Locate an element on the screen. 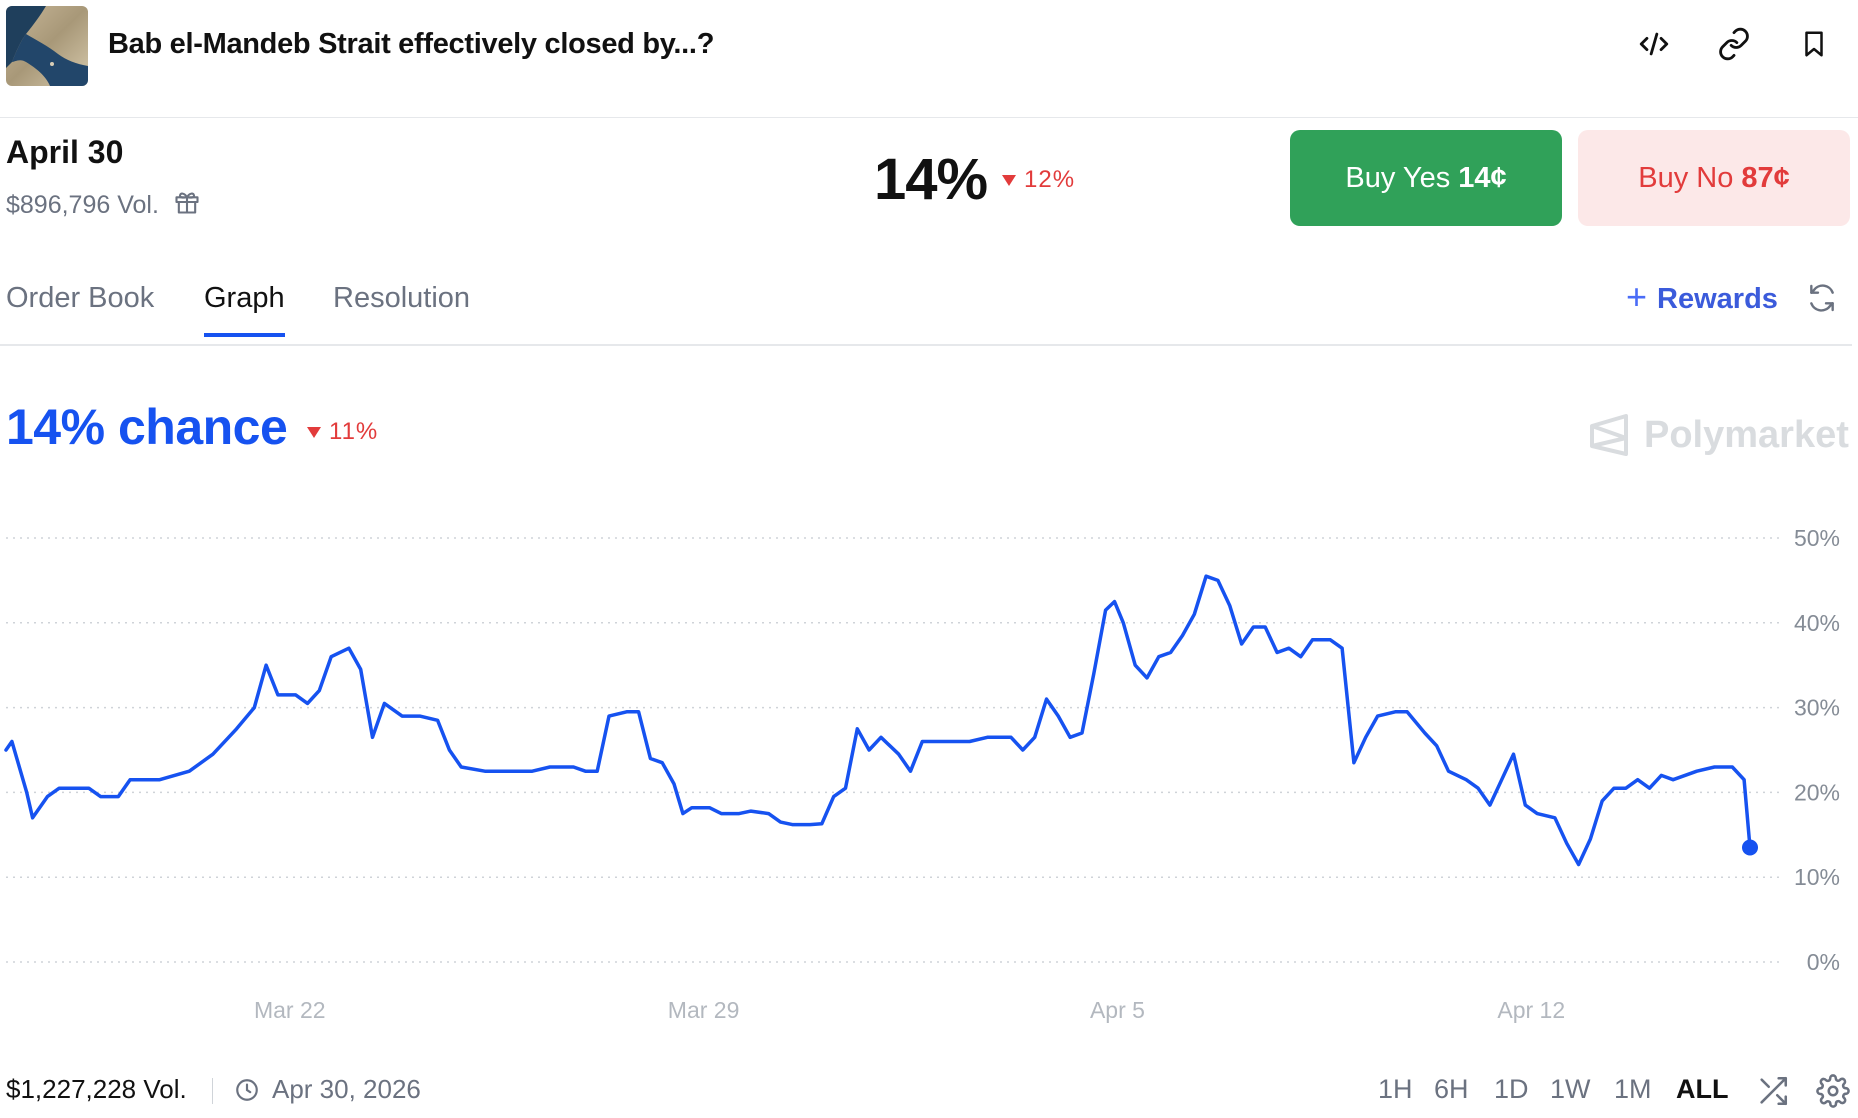 This screenshot has width=1858, height=1118. refresh-icon is located at coordinates (1824, 300).